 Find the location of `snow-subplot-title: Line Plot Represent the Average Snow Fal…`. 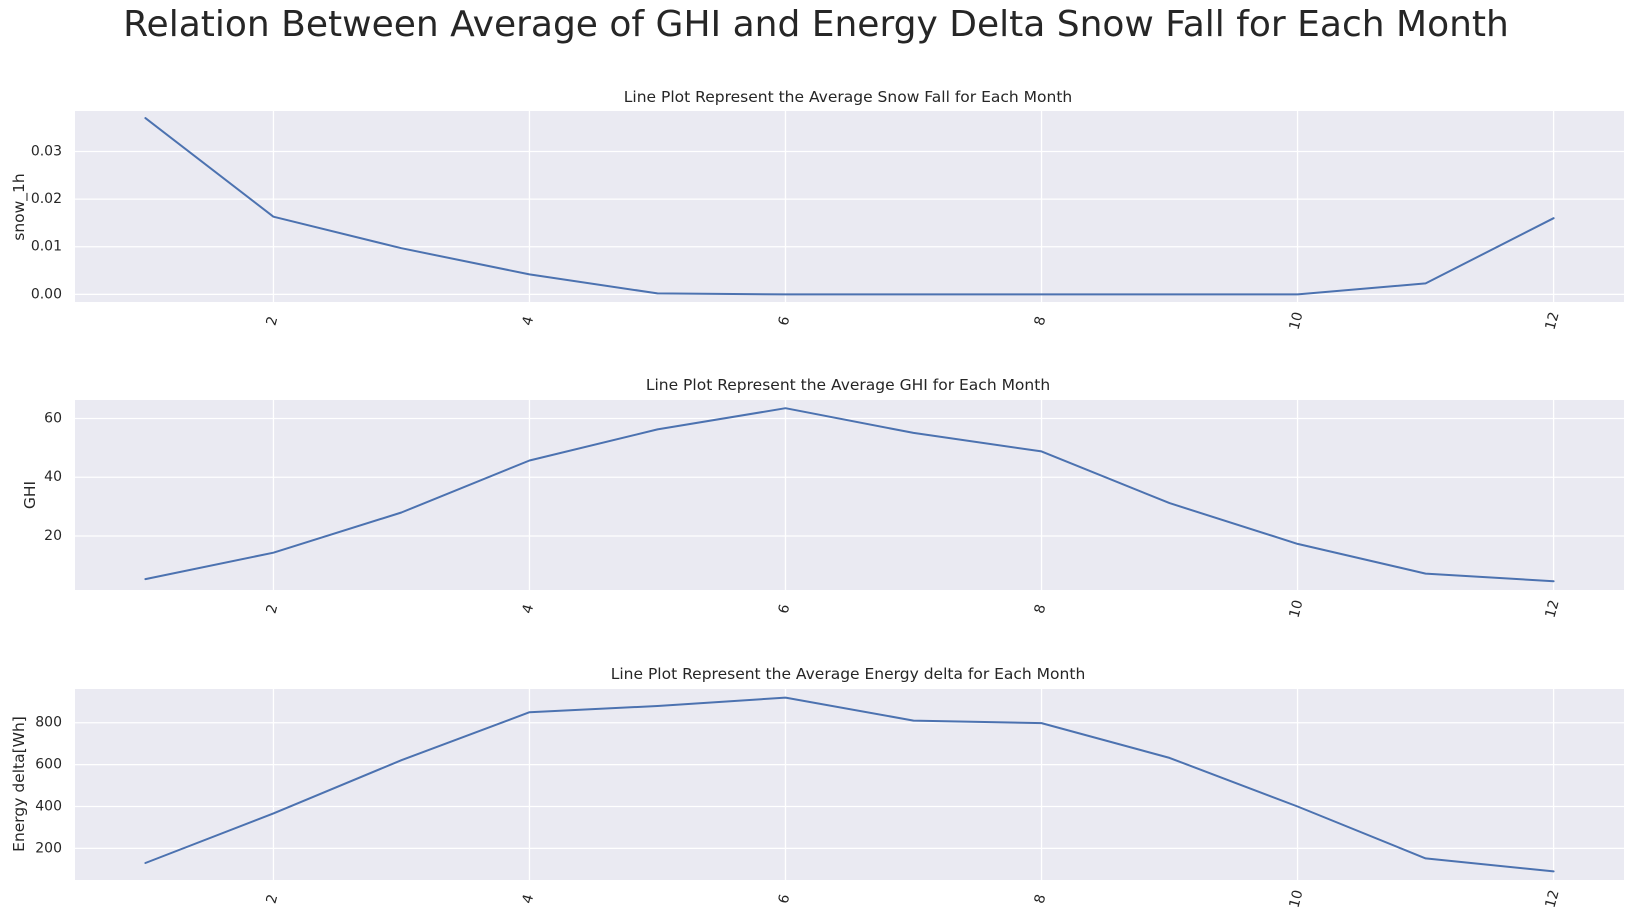

snow-subplot-title: Line Plot Represent the Average Snow Fal… is located at coordinates (848, 97).